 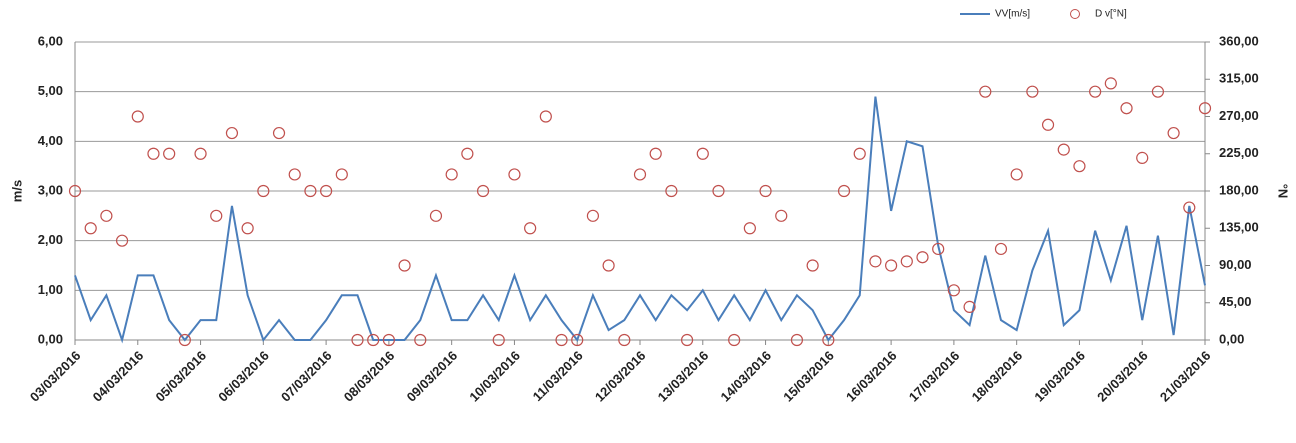 What do you see at coordinates (180, 376) in the screenshot?
I see `x-tick-label: 05/03/2016` at bounding box center [180, 376].